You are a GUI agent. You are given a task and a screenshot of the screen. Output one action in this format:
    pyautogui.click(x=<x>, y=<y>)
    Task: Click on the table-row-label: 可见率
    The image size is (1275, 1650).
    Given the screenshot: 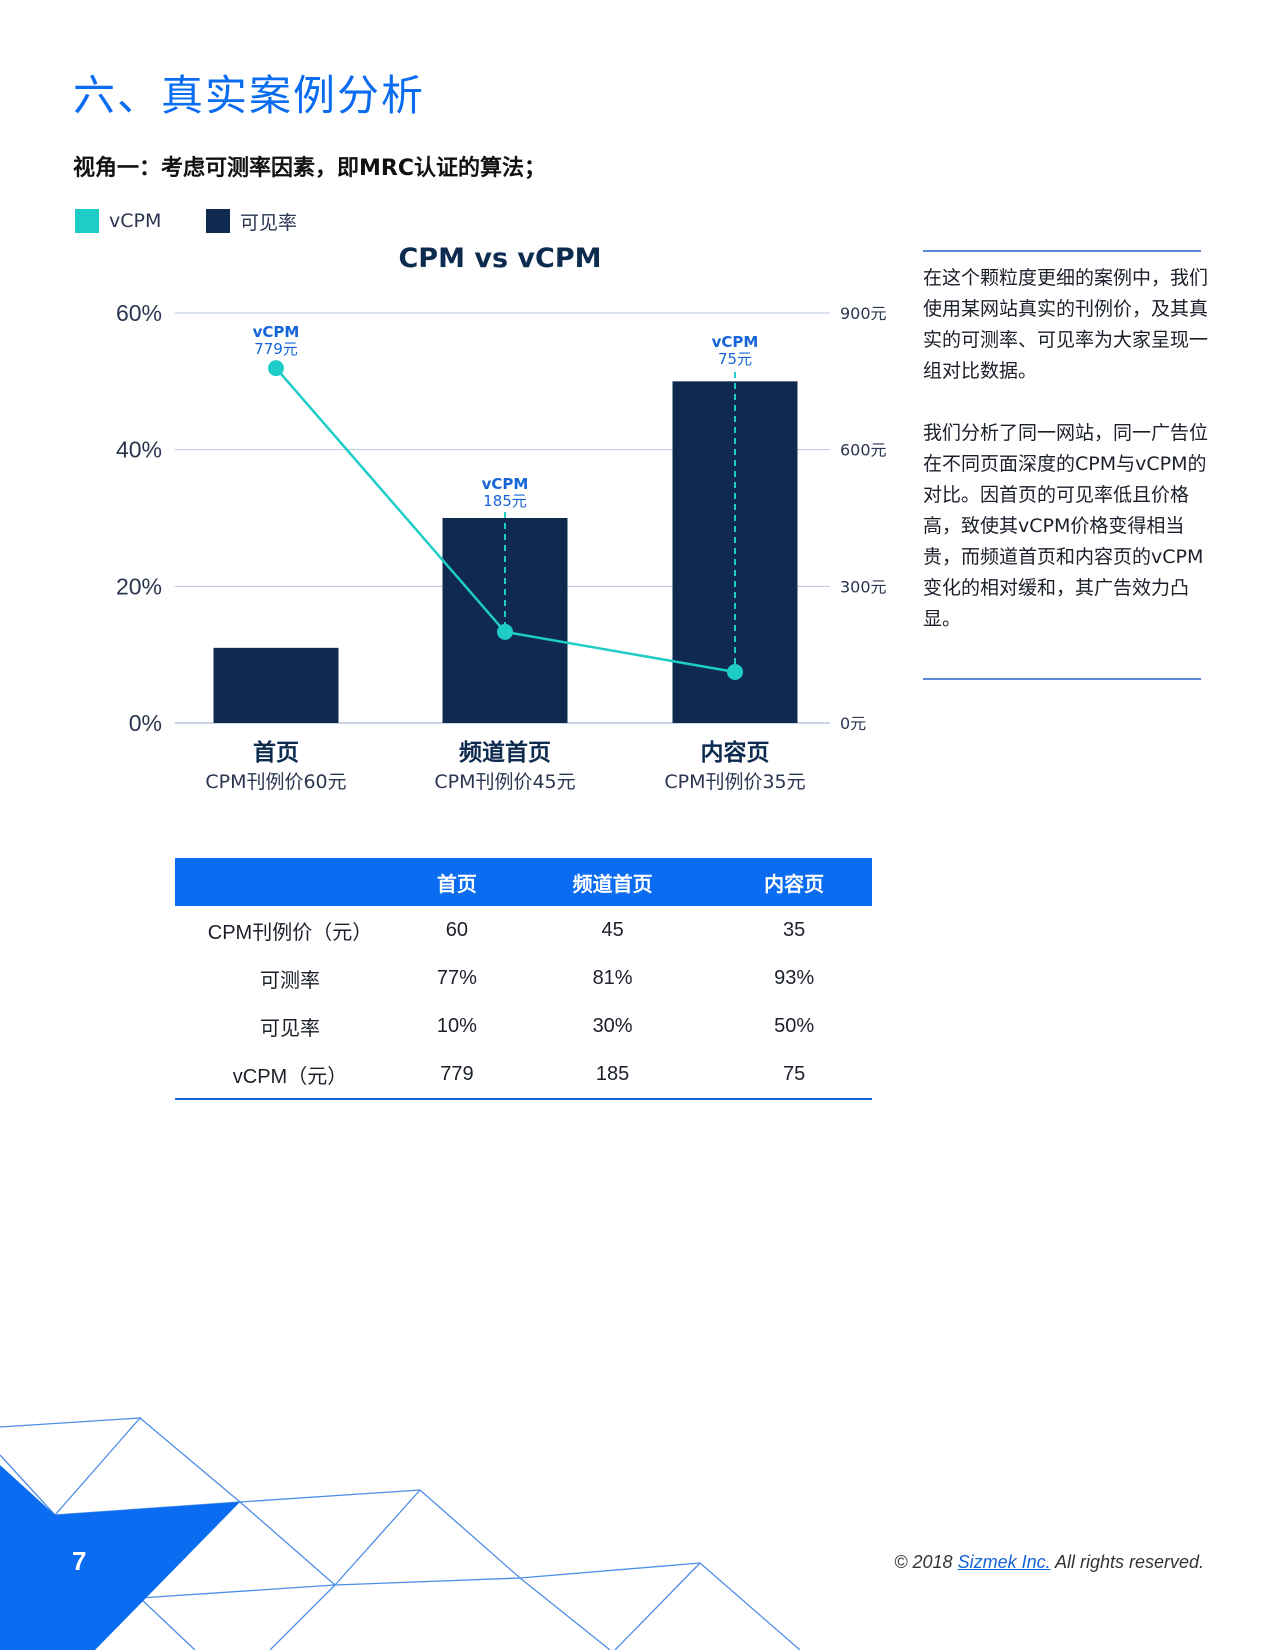 What is the action you would take?
    pyautogui.click(x=290, y=1028)
    